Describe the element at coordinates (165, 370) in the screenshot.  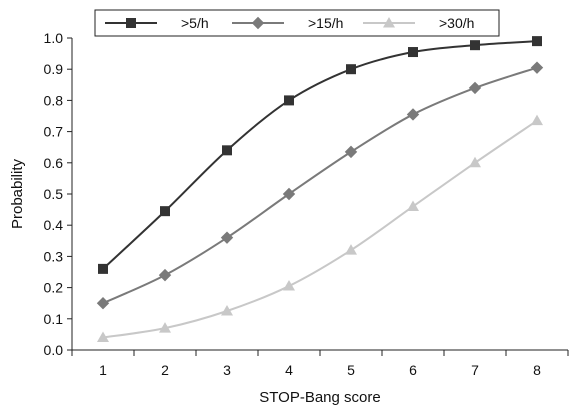
I see `x-tick-label: 2` at that location.